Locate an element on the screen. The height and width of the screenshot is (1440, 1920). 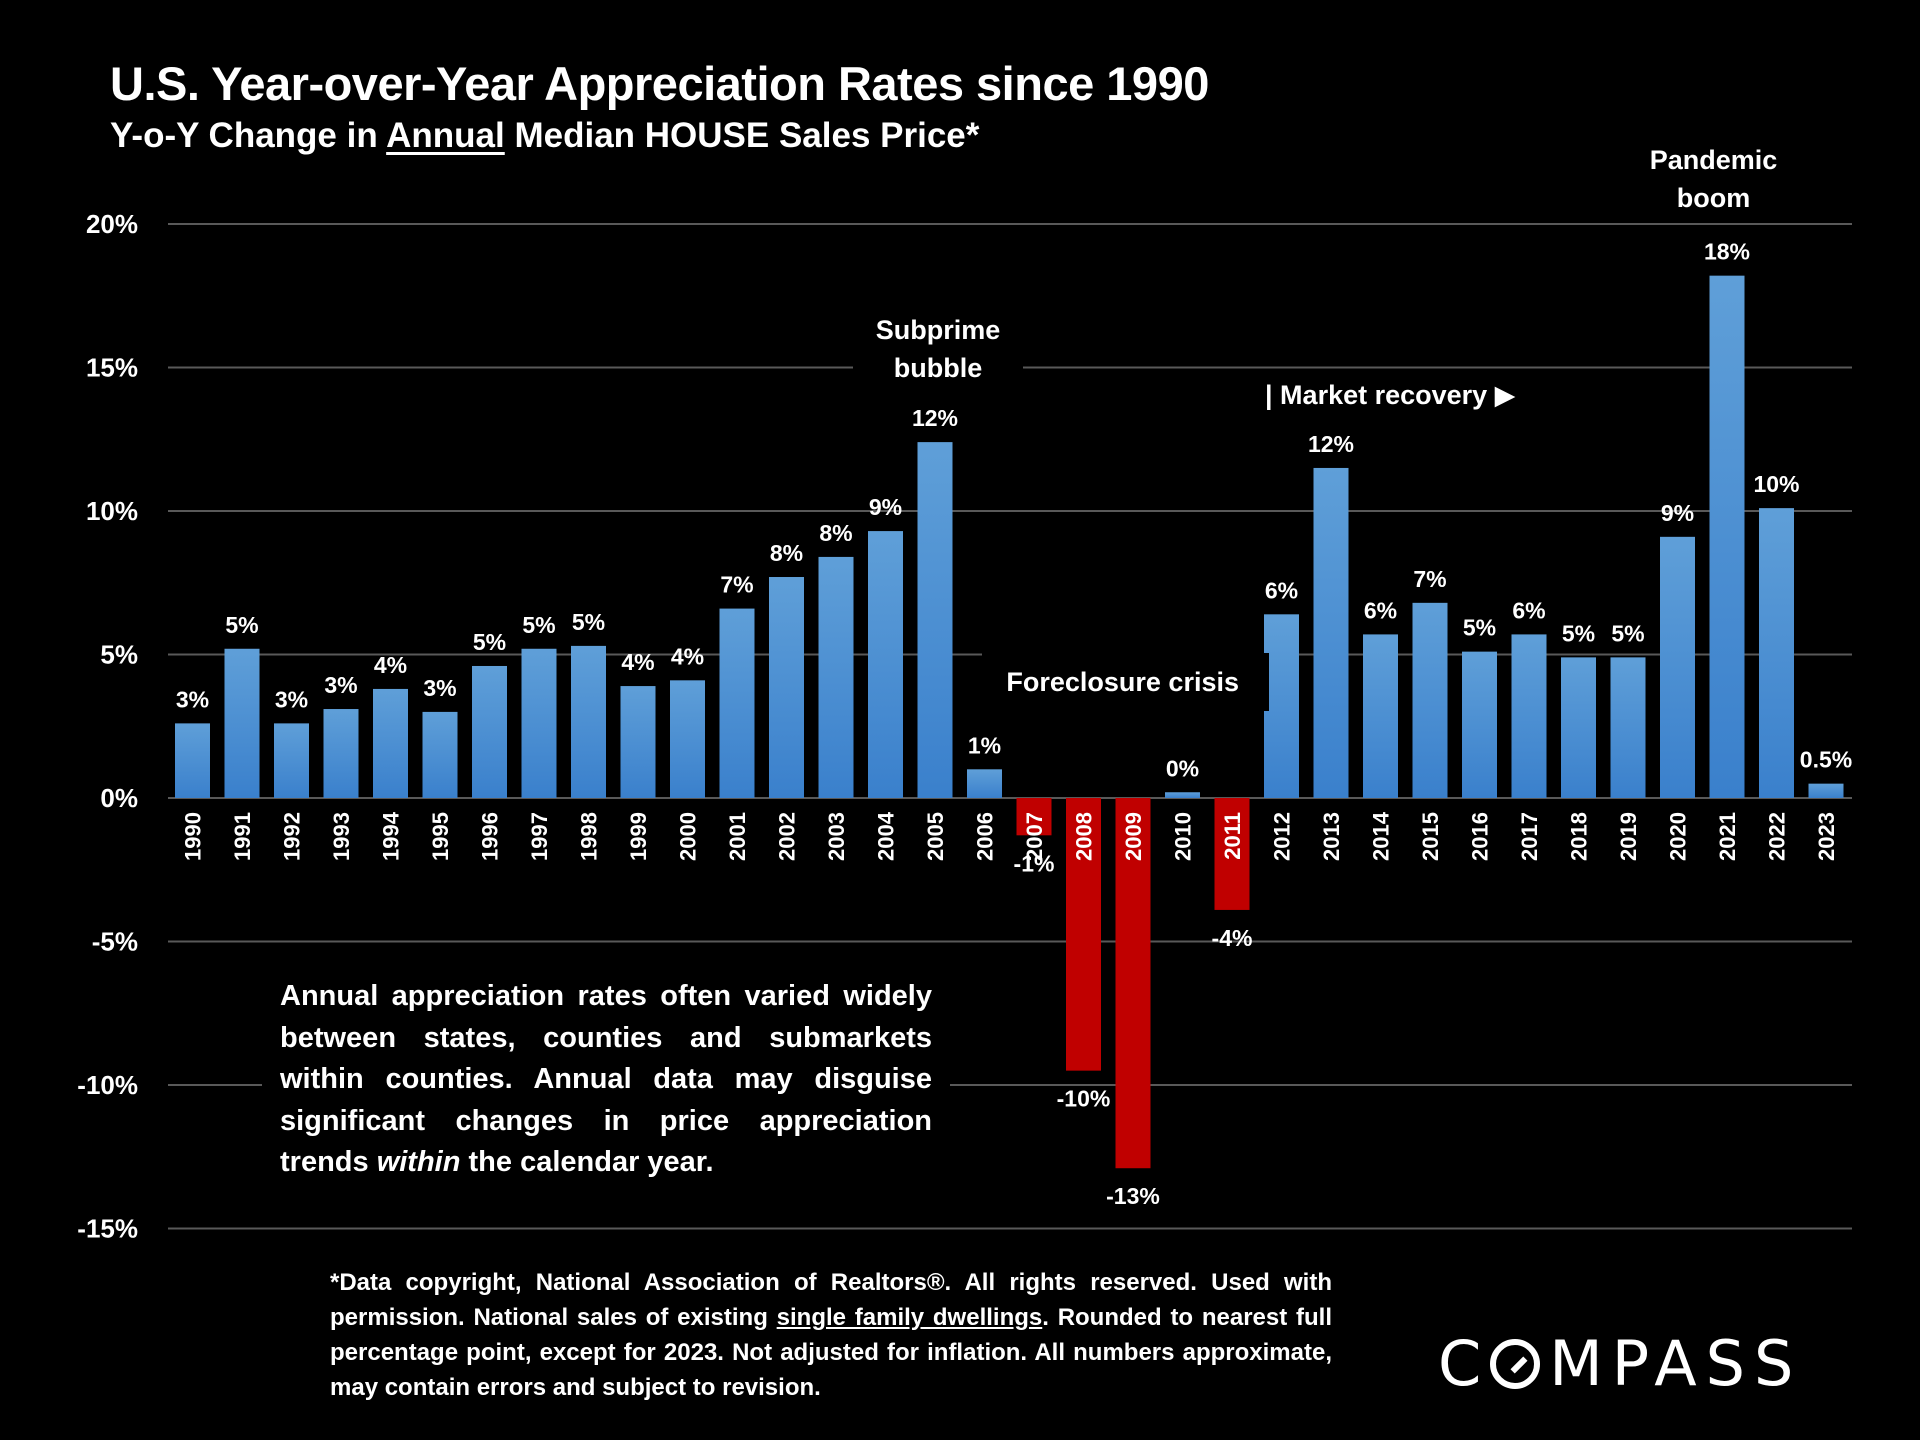
annotation-text: | Market recovery ▶ is located at coordinates (1390, 395).